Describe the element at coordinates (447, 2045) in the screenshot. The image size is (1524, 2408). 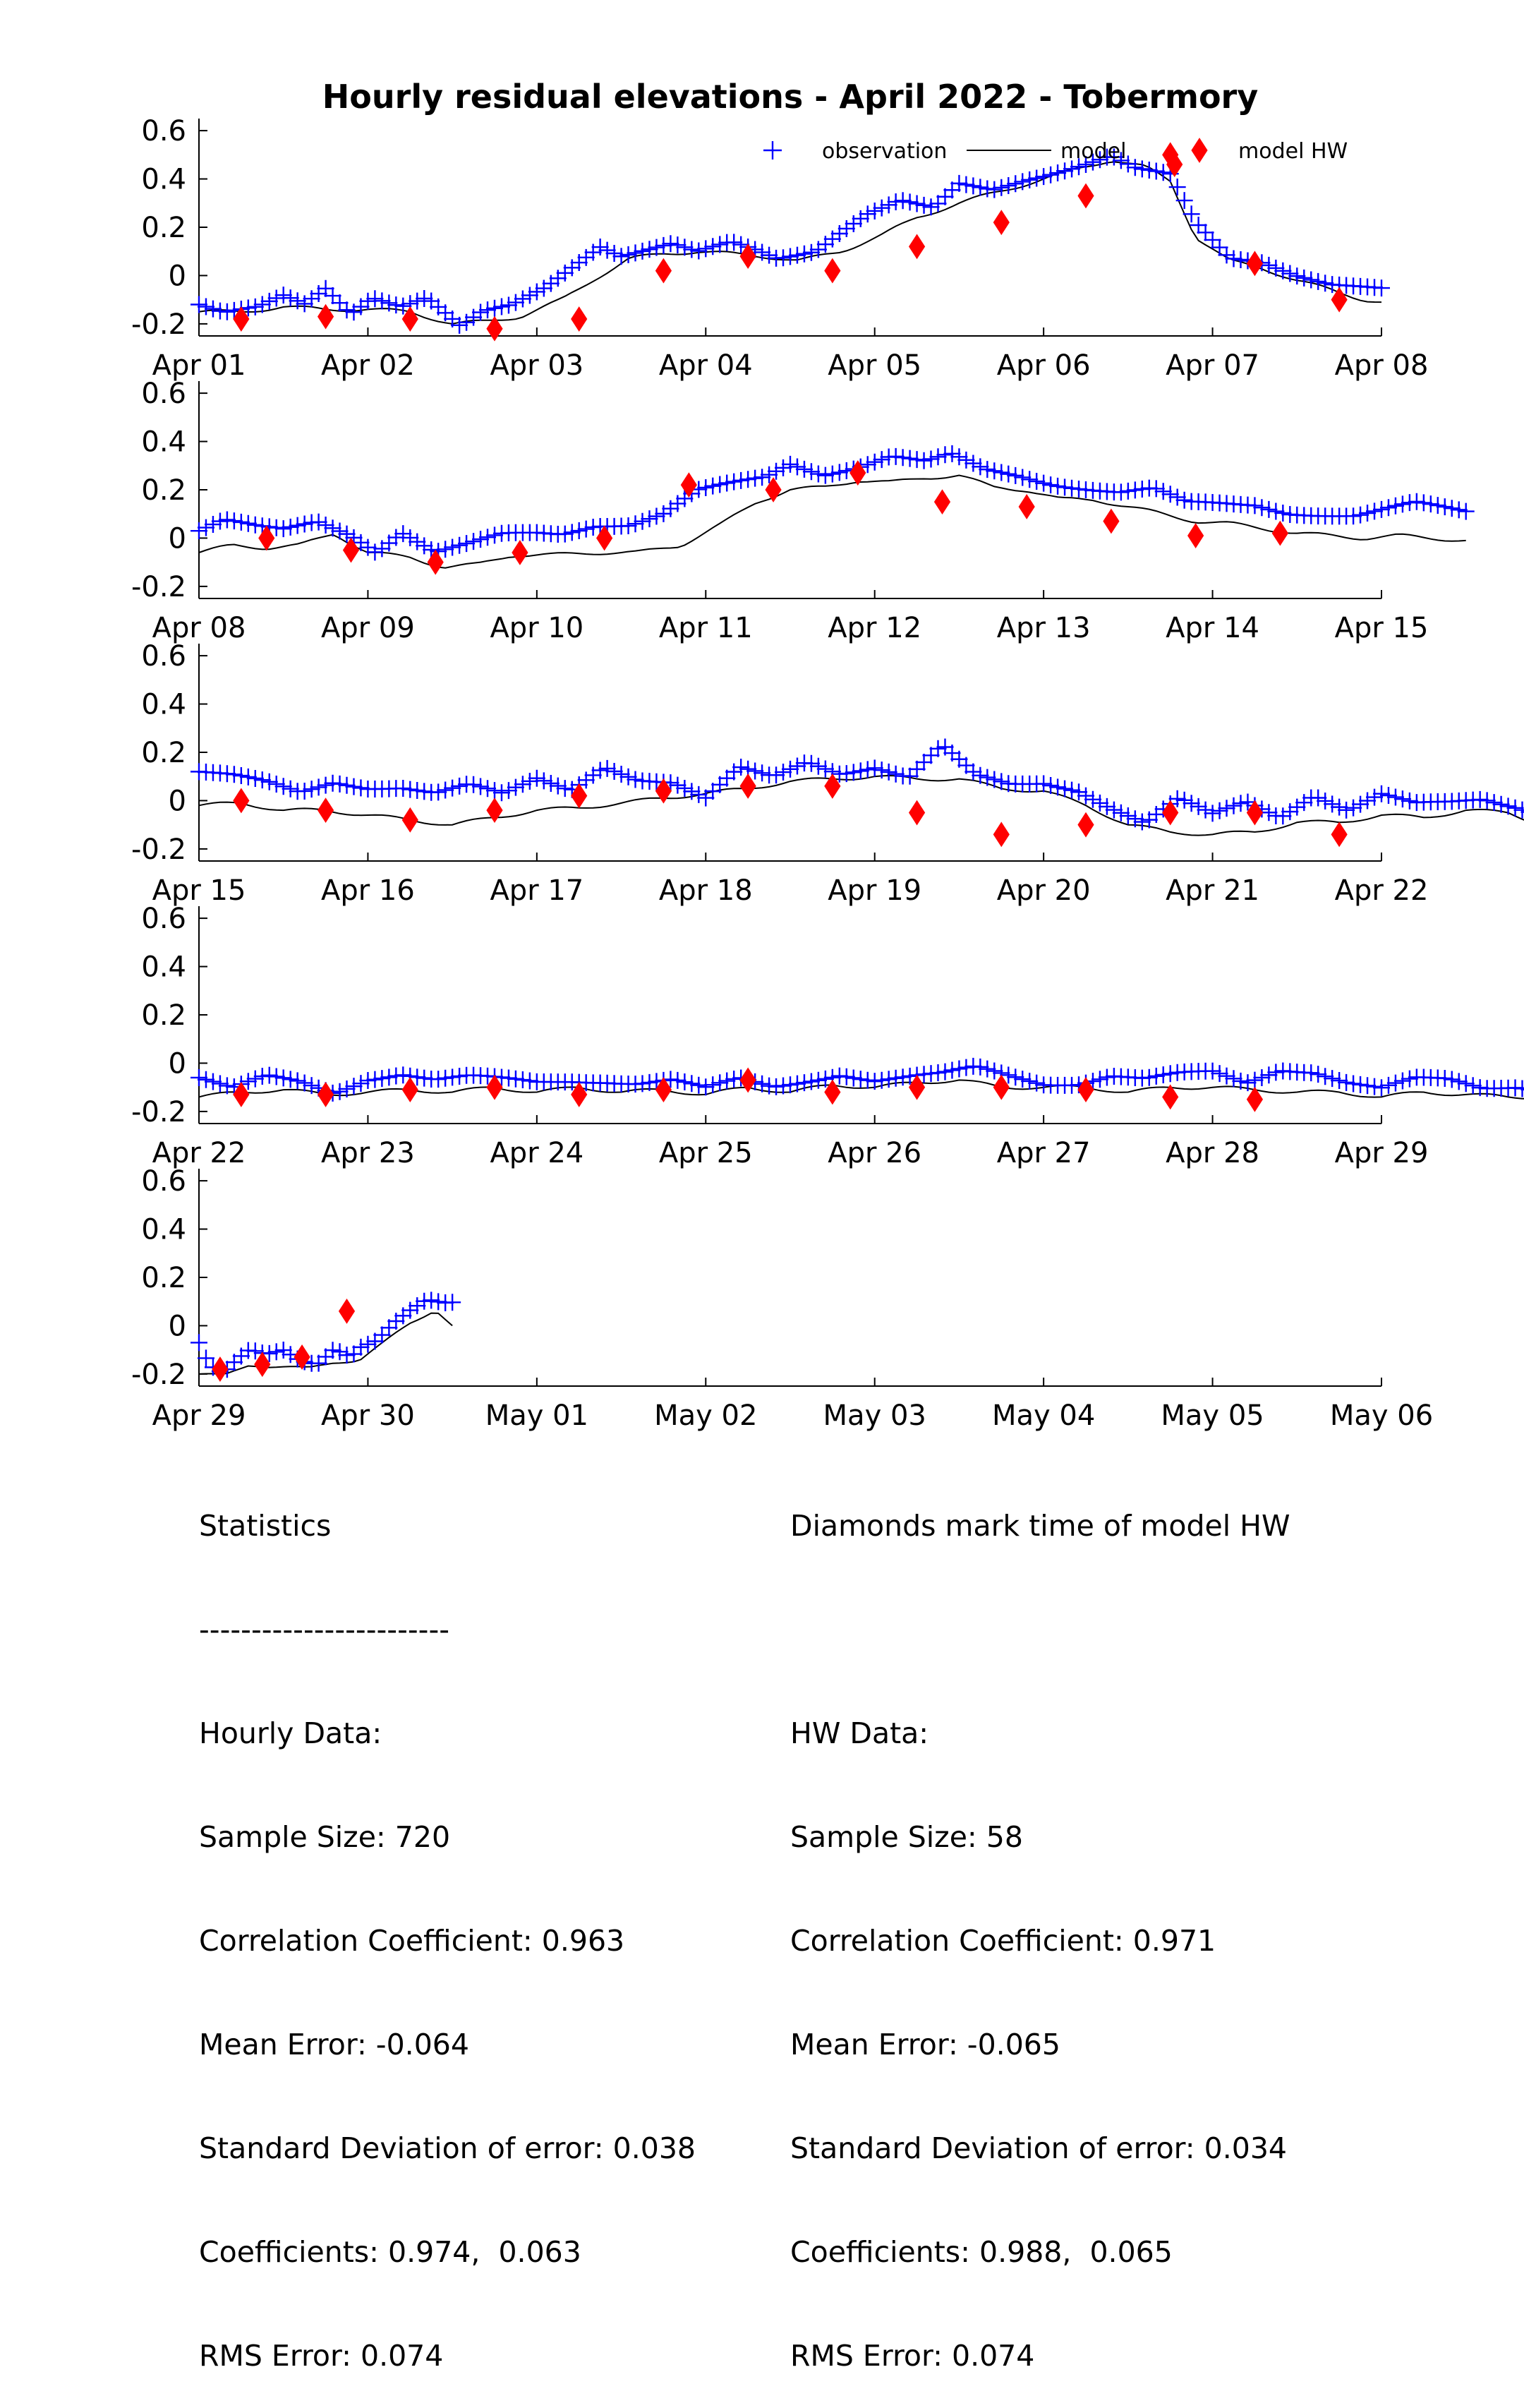
I see `hourly-mean-error: Mean Error: -0.064` at that location.